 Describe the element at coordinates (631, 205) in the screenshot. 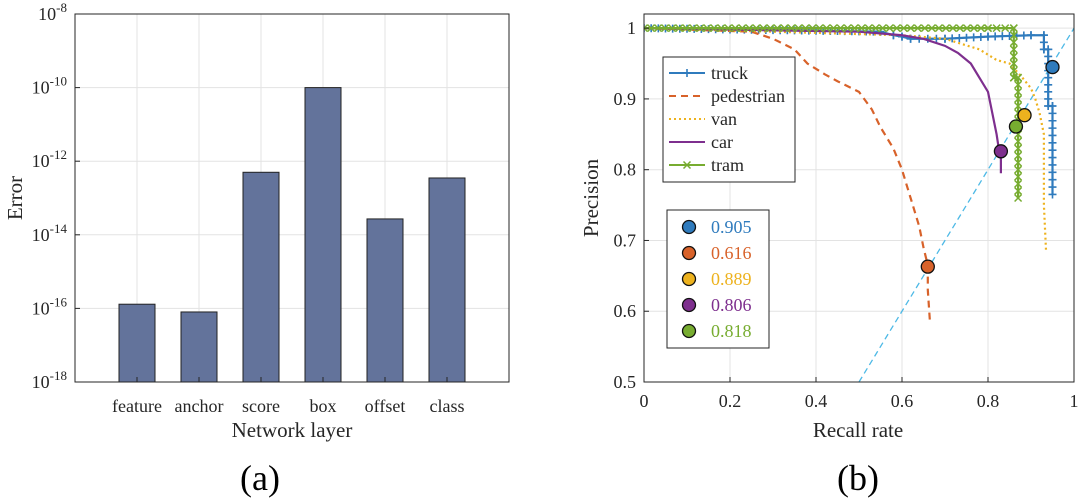

I see `panel-b-y-ticks: 0.5 0.6 0.7 0.8 0.9 1` at that location.